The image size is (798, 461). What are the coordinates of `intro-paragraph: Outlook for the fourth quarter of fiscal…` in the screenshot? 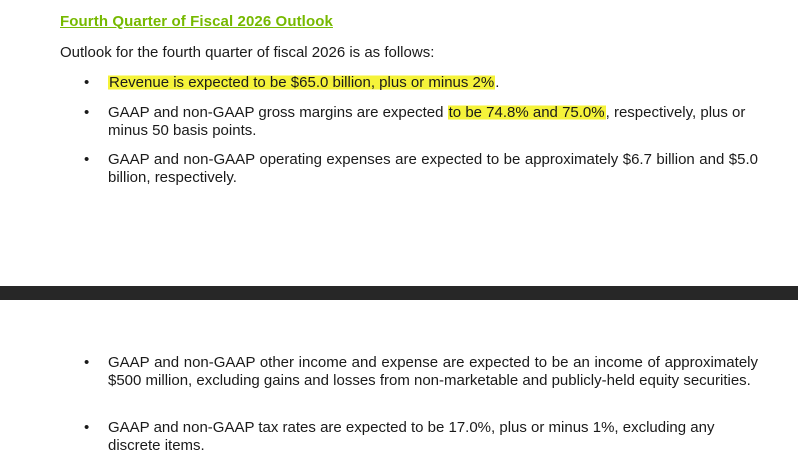 It's located at (247, 52).